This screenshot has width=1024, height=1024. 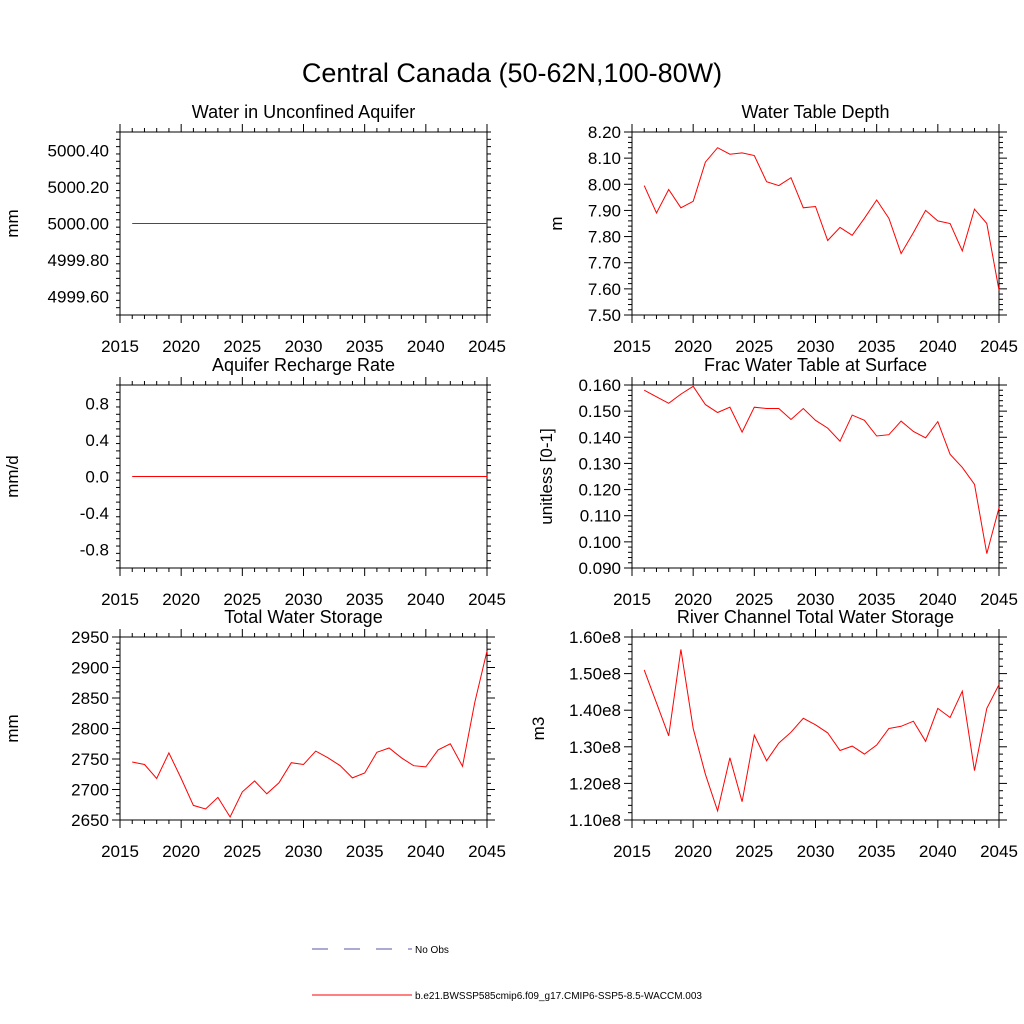 I want to click on x-tick-label-recharge-rate: 2045, so click(x=487, y=599).